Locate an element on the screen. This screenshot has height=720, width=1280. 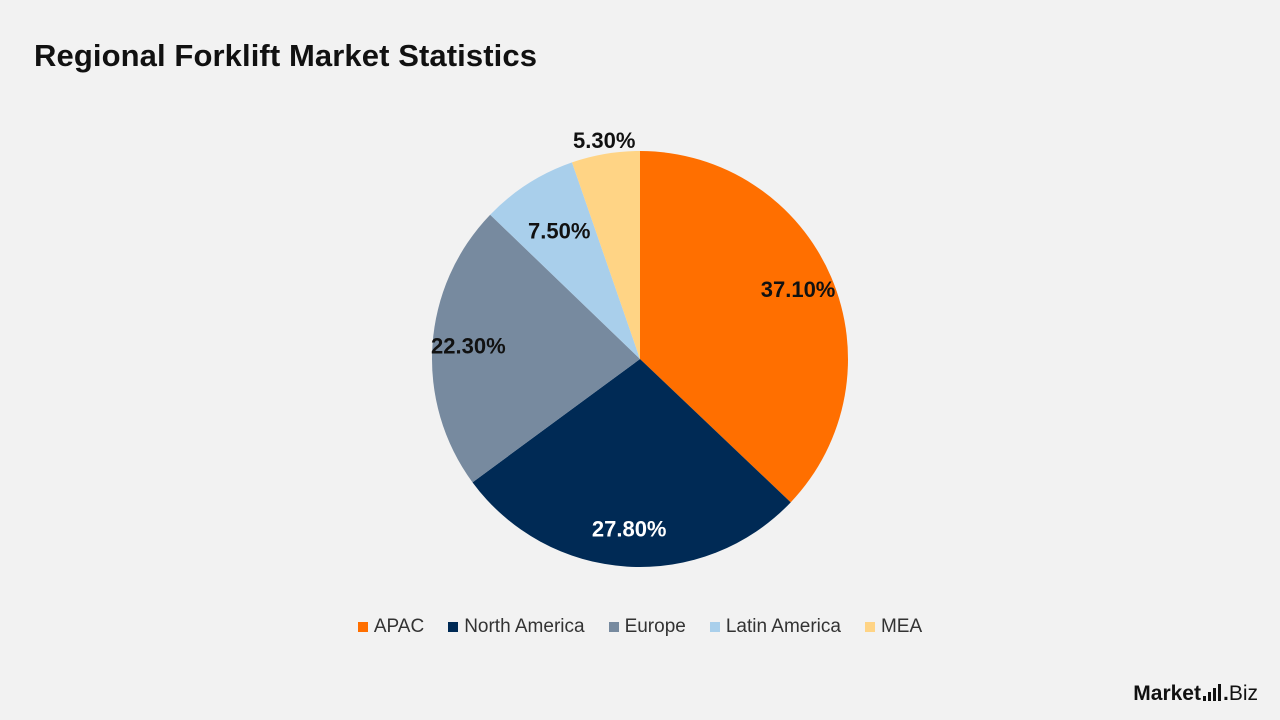
legend-swatch-mea is located at coordinates (869, 627).